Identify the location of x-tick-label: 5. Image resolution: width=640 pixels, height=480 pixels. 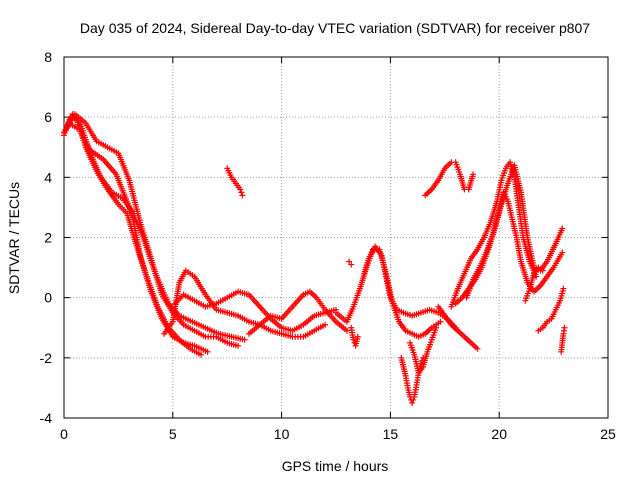
(173, 434).